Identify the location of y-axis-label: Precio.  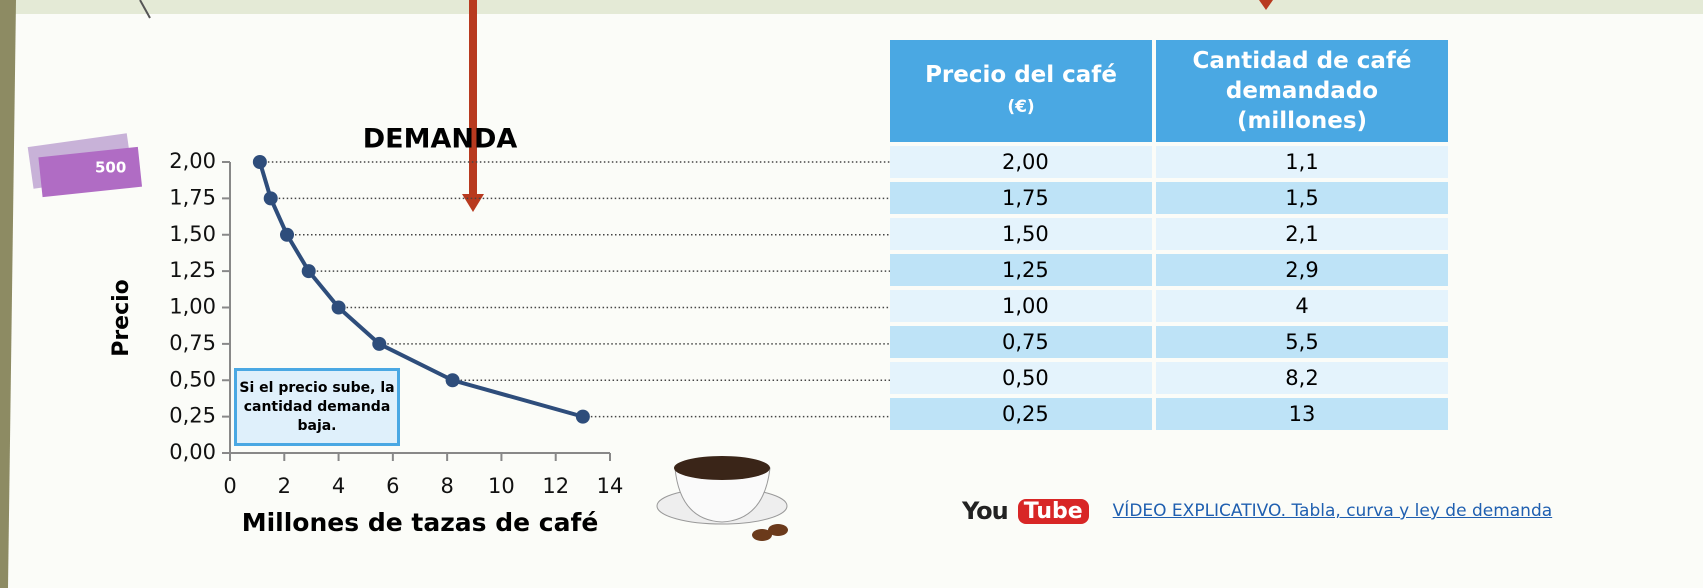
(121, 318).